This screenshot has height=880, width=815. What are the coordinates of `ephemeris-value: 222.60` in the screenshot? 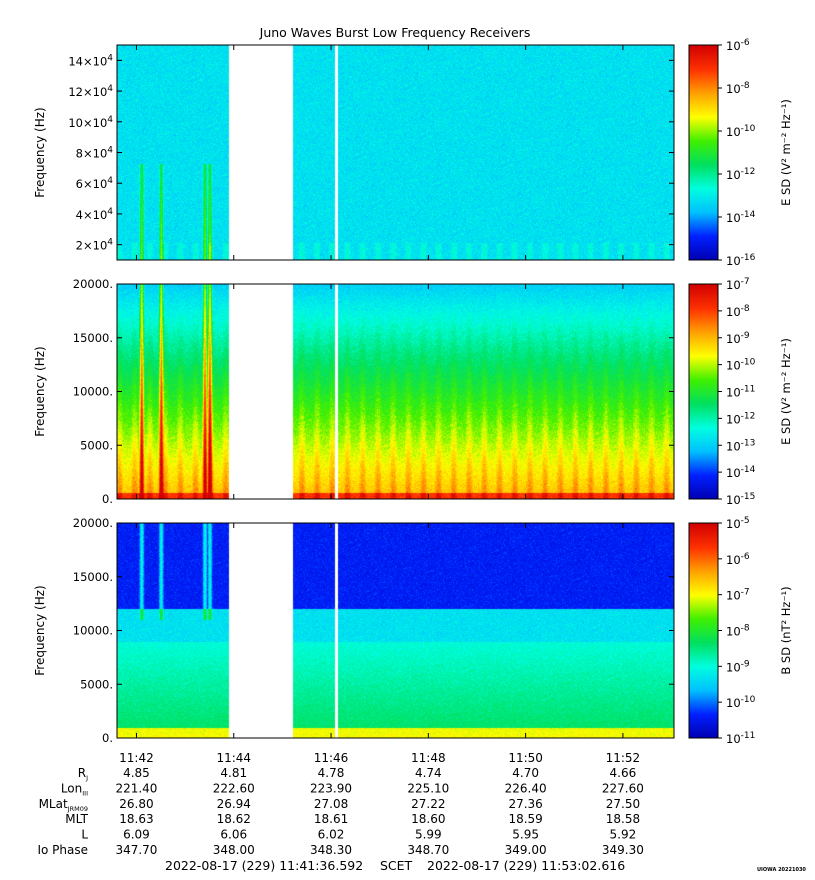 It's located at (234, 788).